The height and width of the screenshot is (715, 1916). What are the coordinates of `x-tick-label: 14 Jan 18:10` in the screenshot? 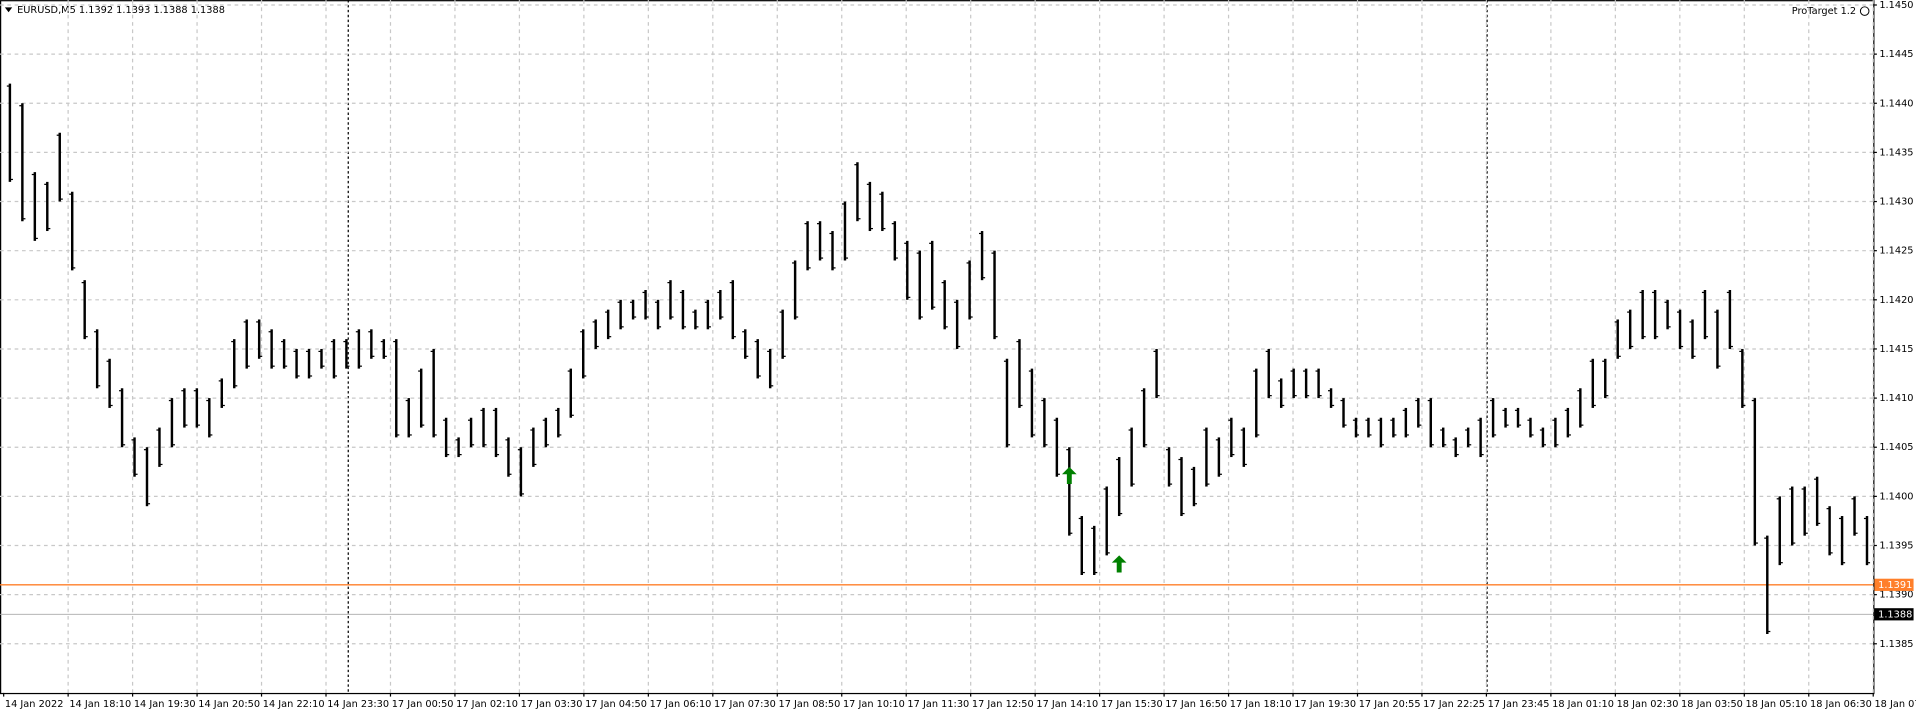 It's located at (100, 704).